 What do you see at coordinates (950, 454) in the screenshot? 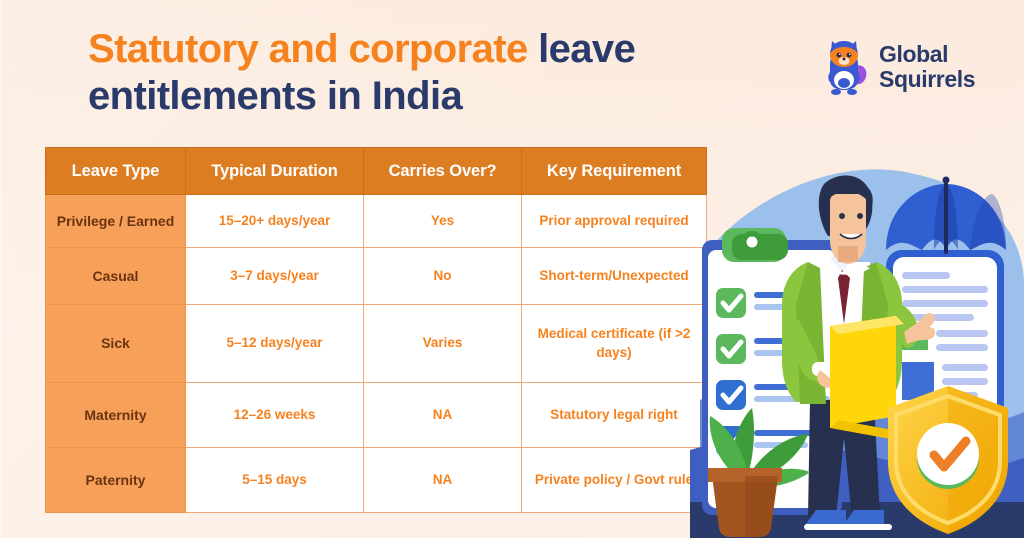
I see `orange-check-icon` at bounding box center [950, 454].